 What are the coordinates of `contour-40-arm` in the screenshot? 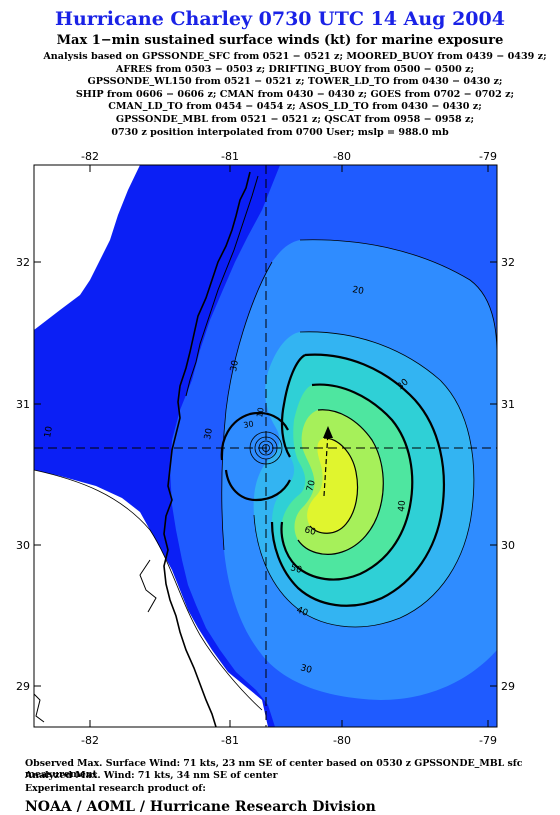 It's located at (293, 406).